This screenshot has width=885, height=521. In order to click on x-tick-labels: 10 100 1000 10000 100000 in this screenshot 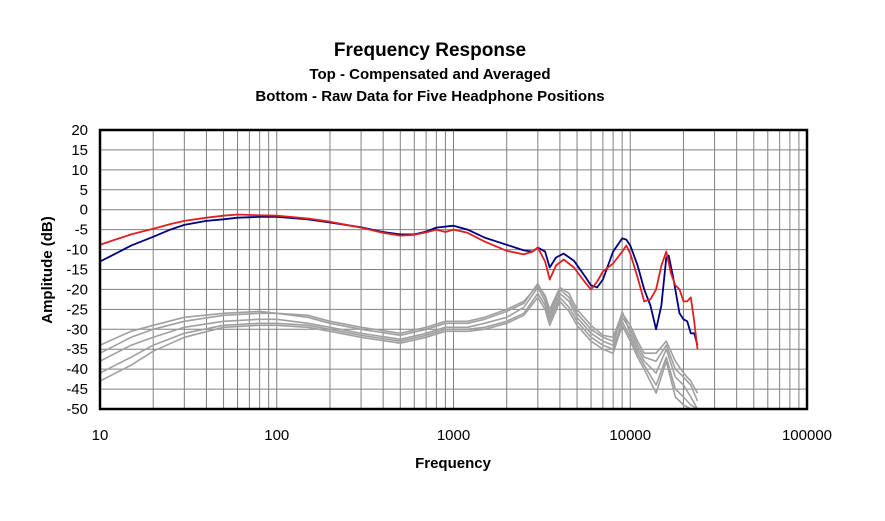, I will do `click(462, 435)`.